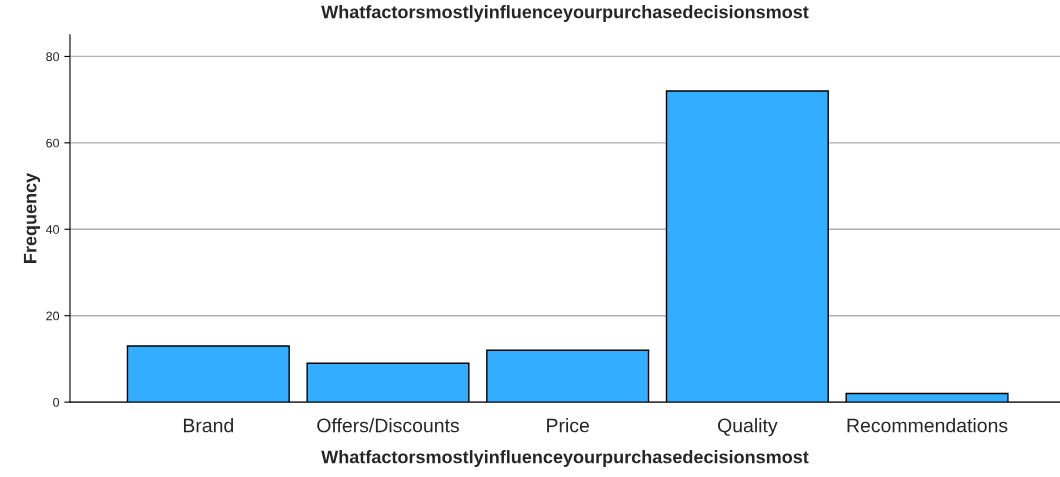  I want to click on x-tick-label: Quality, so click(748, 427).